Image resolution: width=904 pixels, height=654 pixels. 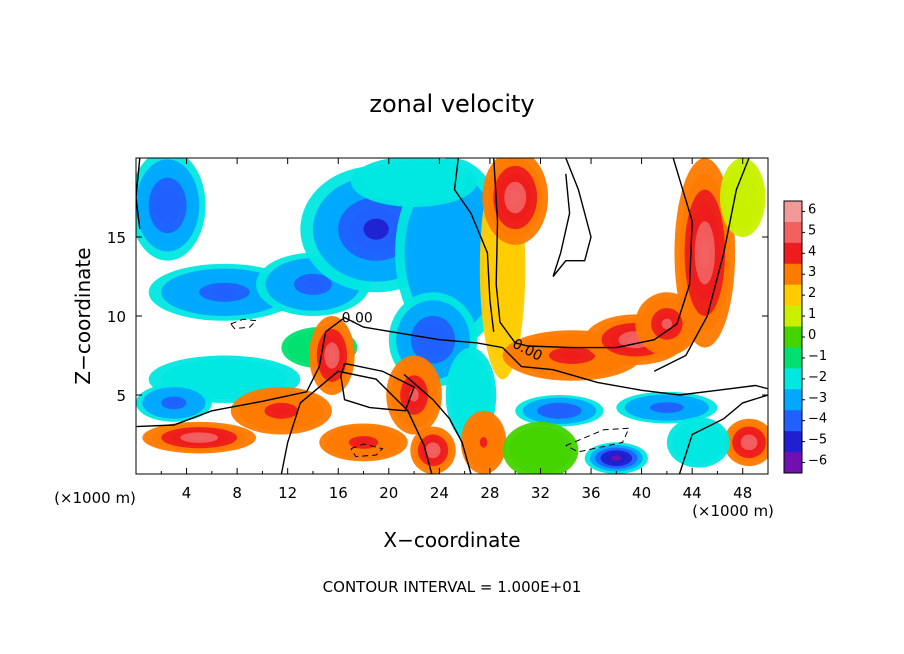 What do you see at coordinates (812, 230) in the screenshot?
I see `colorbar-label: 5` at bounding box center [812, 230].